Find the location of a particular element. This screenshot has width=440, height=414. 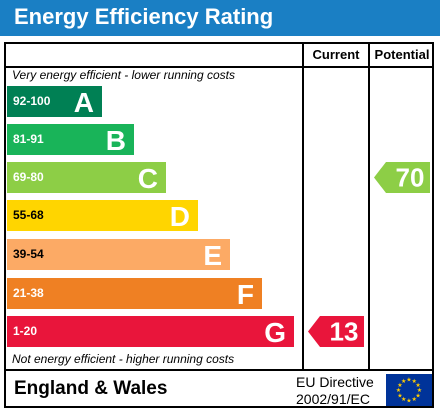

eu-flag-background is located at coordinates (409, 390).